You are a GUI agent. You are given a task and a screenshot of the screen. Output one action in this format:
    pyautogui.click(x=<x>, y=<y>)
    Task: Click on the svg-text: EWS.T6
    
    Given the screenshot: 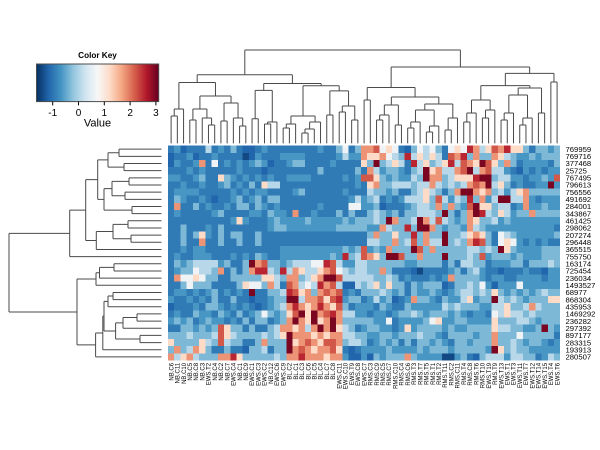 What is the action you would take?
    pyautogui.click(x=558, y=373)
    